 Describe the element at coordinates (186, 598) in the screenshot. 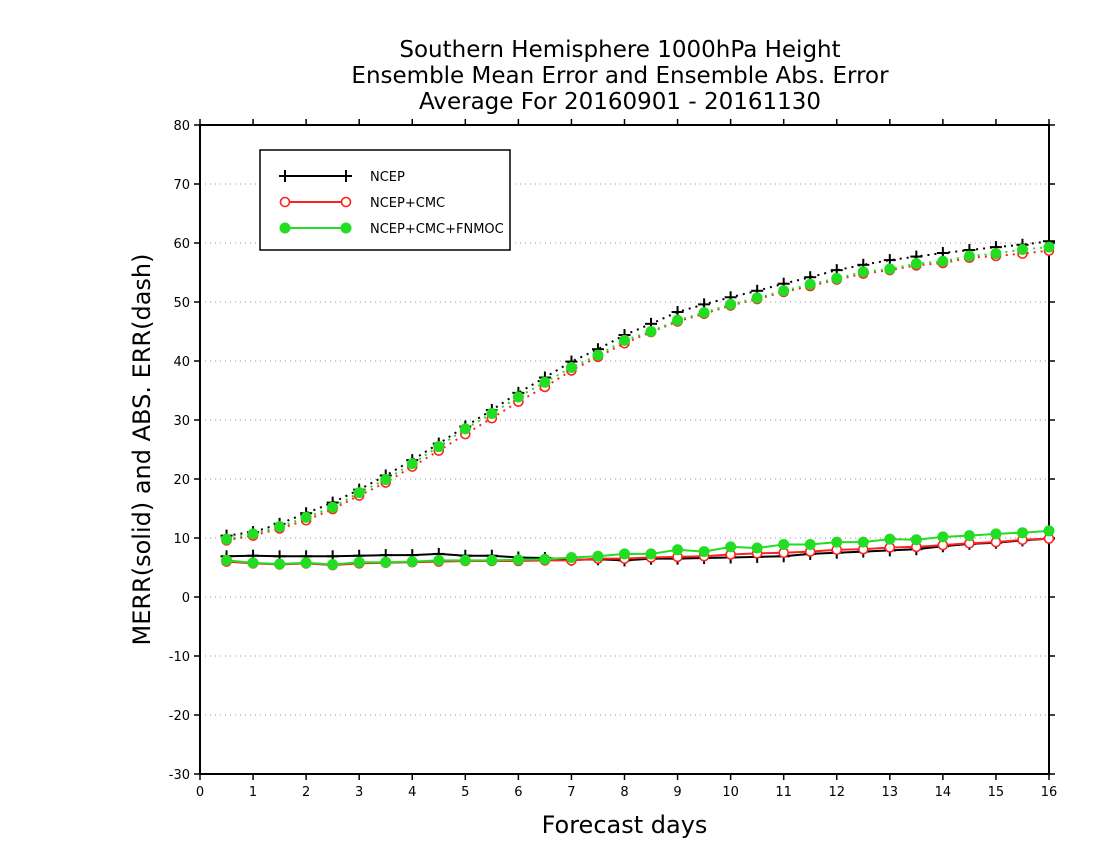

I see `y-tick-label: 0` at that location.